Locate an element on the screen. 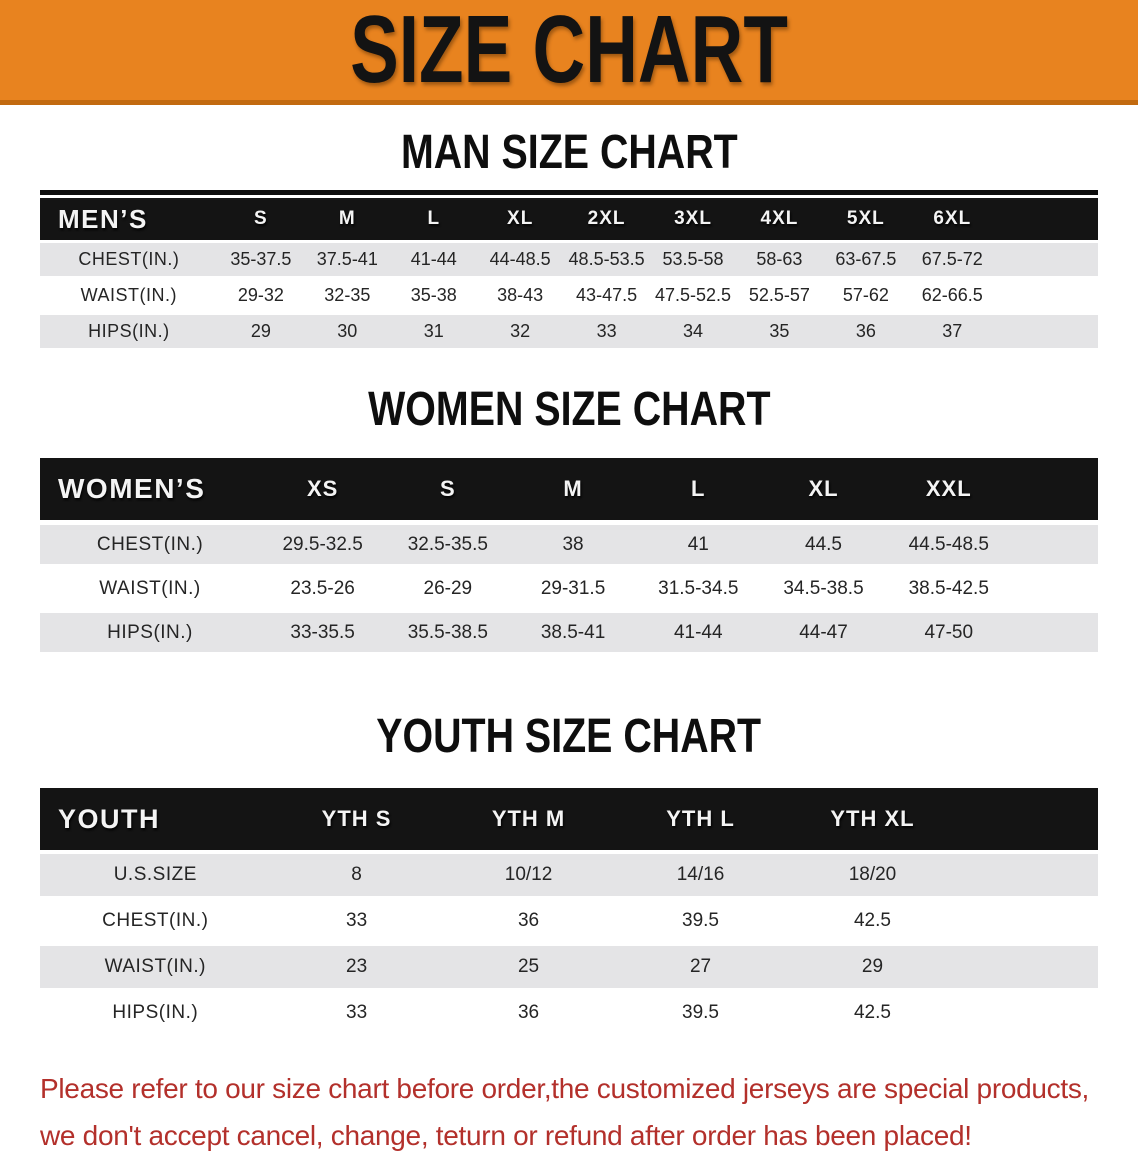 The image size is (1138, 1159). size-value-cell: 35.5-38.5 is located at coordinates (448, 632).